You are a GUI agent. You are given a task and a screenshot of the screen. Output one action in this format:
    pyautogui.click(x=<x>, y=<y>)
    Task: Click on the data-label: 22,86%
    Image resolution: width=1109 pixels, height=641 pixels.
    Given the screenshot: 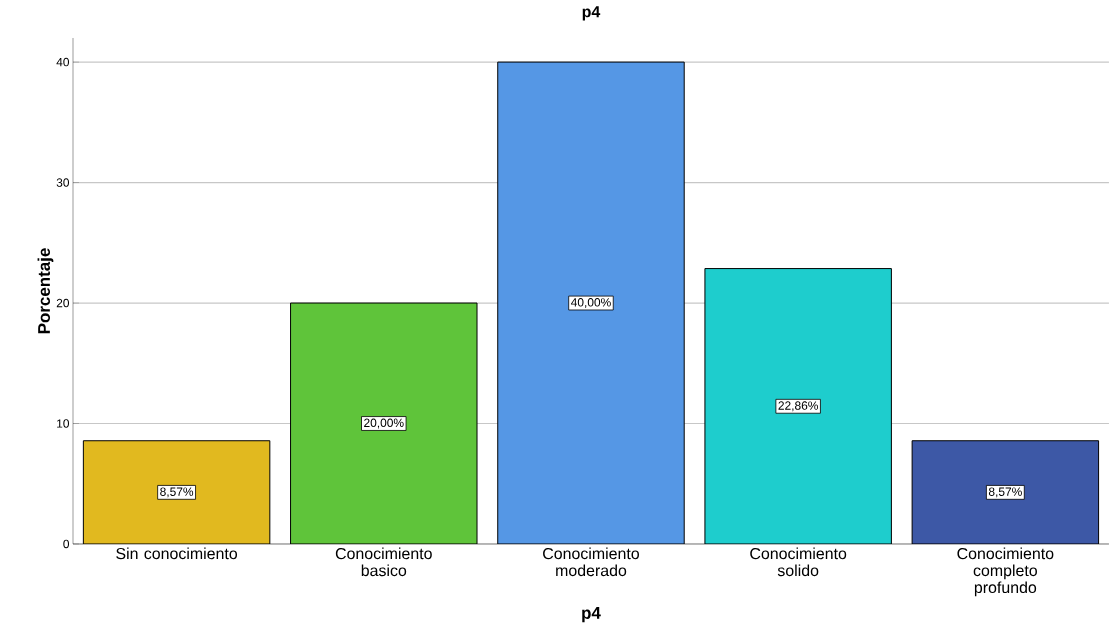 What is the action you would take?
    pyautogui.click(x=798, y=406)
    